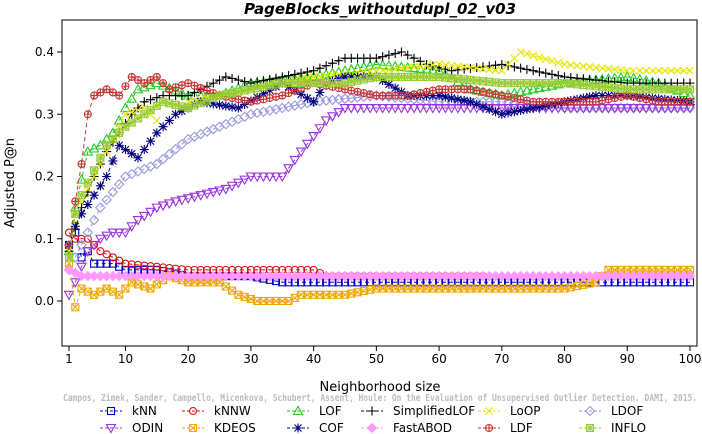 The width and height of the screenshot is (702, 434). I want to click on legend-label: LDOF, so click(627, 411).